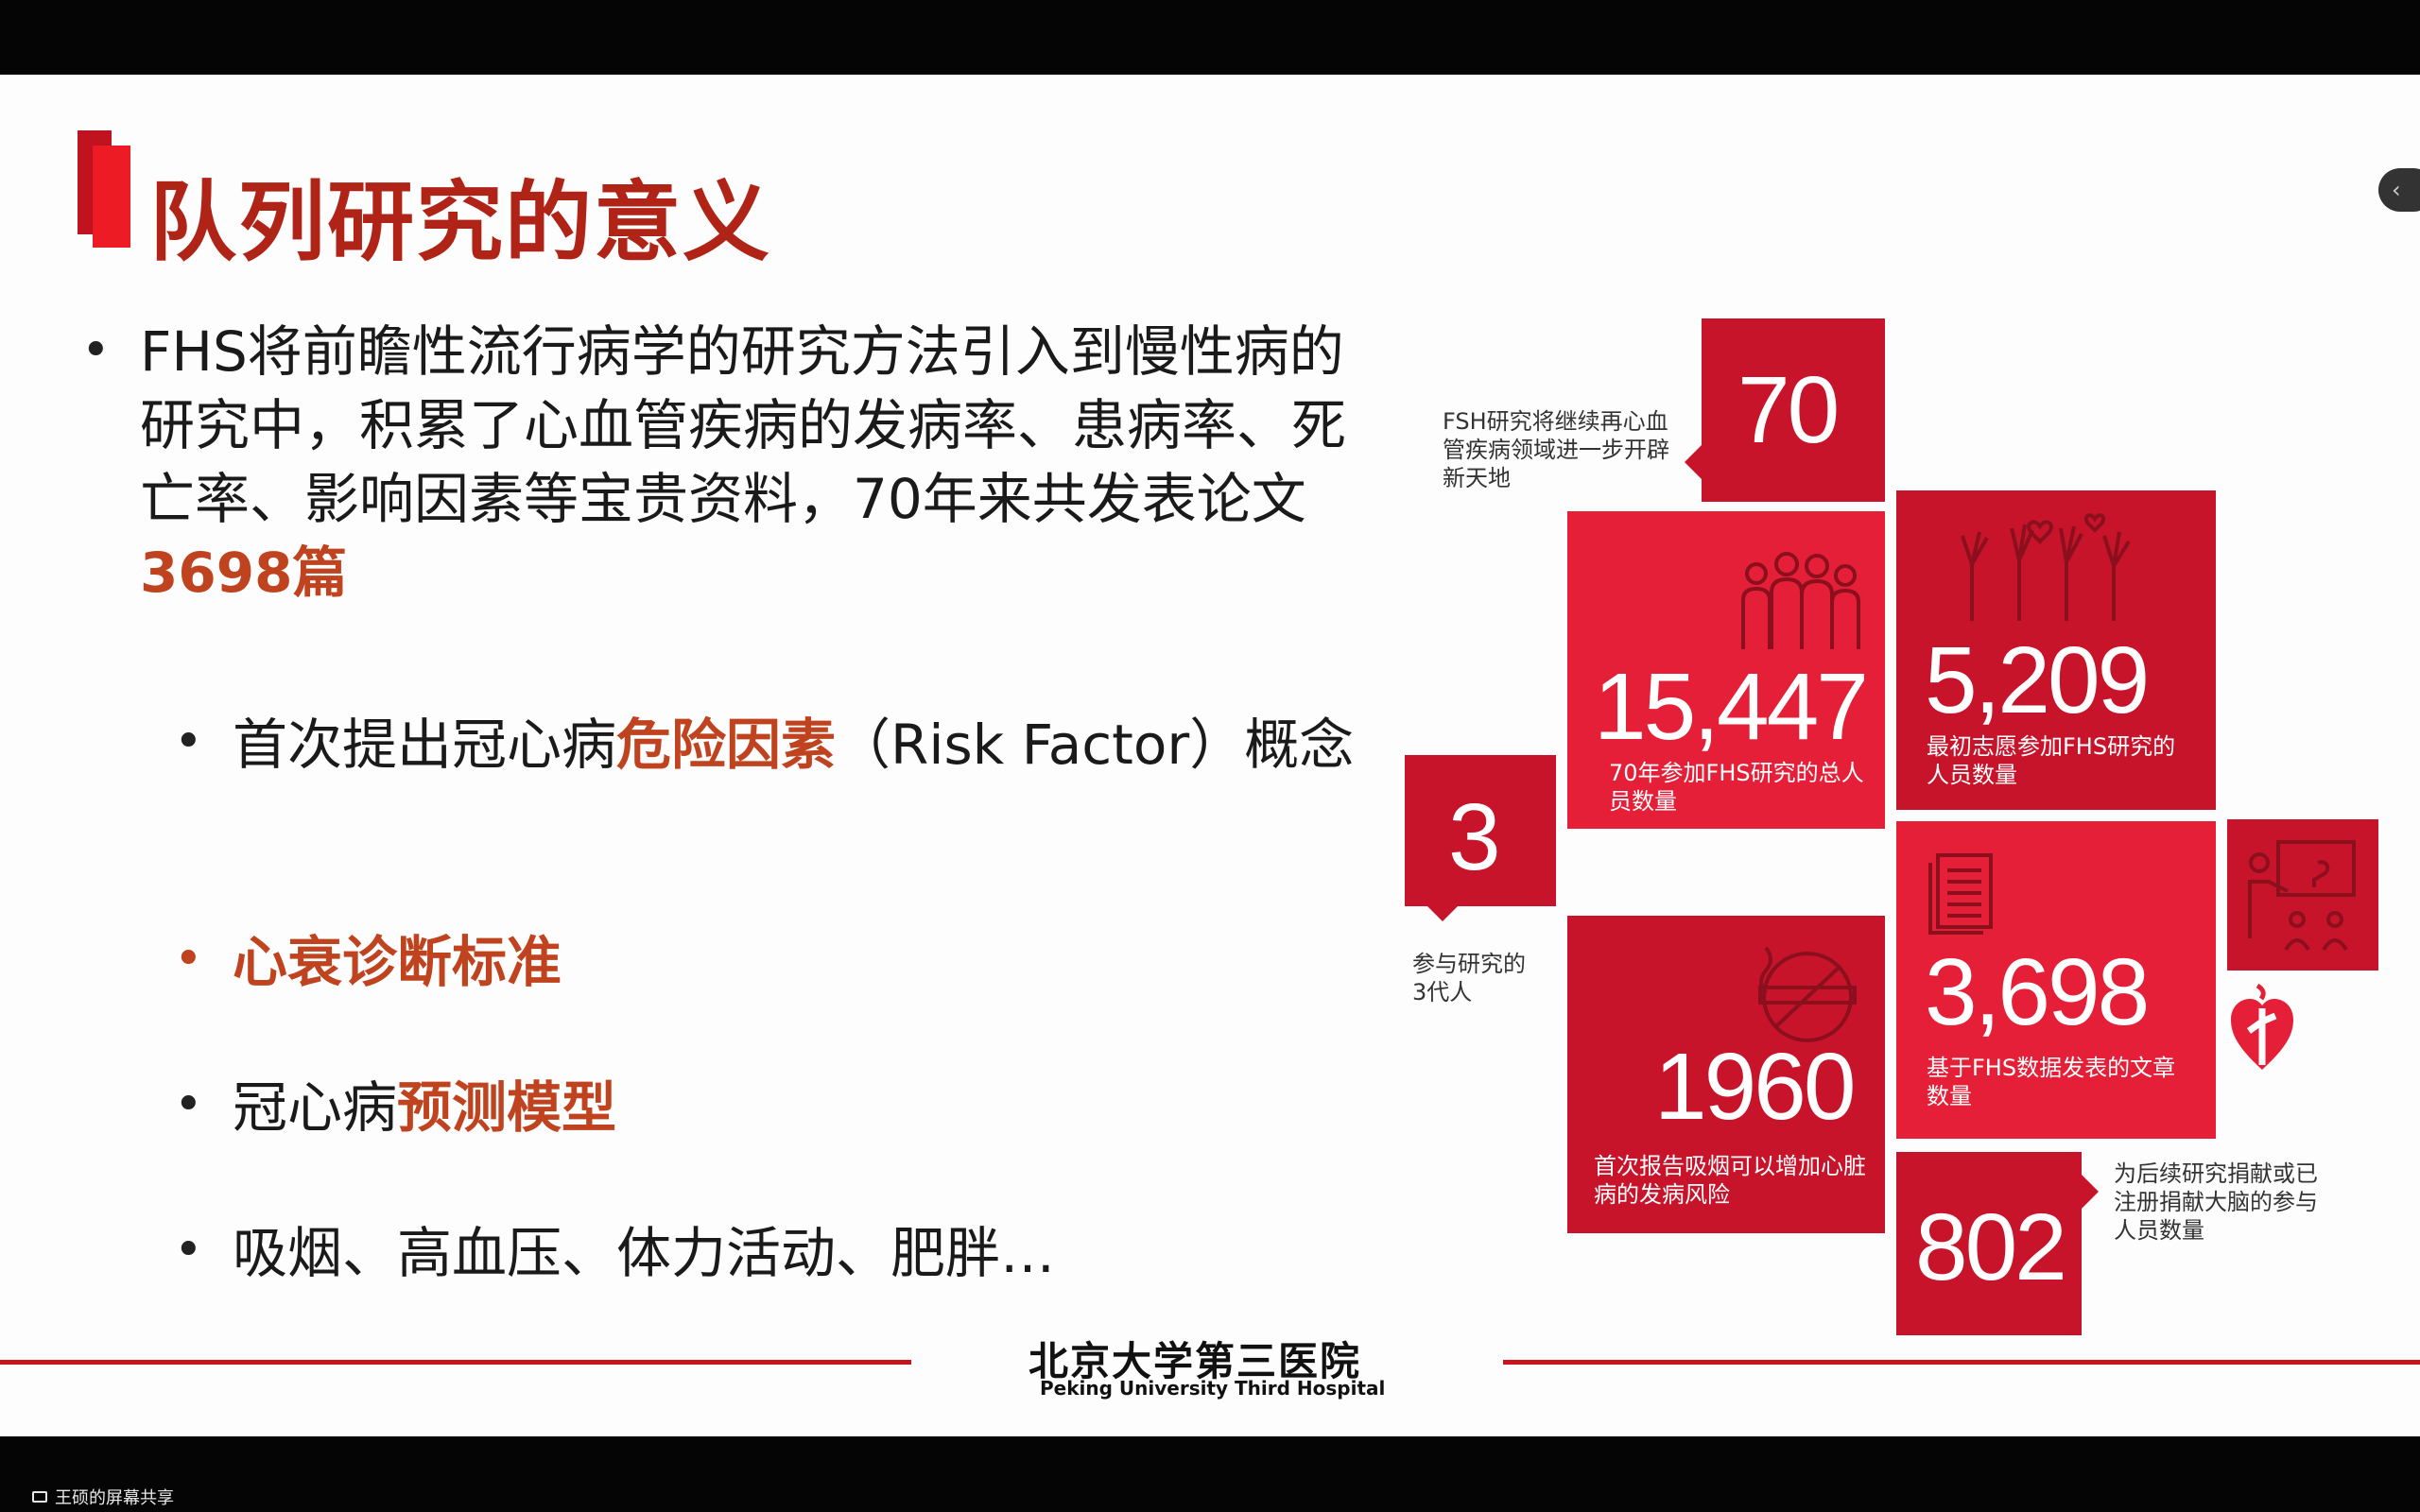 The height and width of the screenshot is (1512, 2420). I want to click on sub-bullet-prefix: 冠心病, so click(315, 1107).